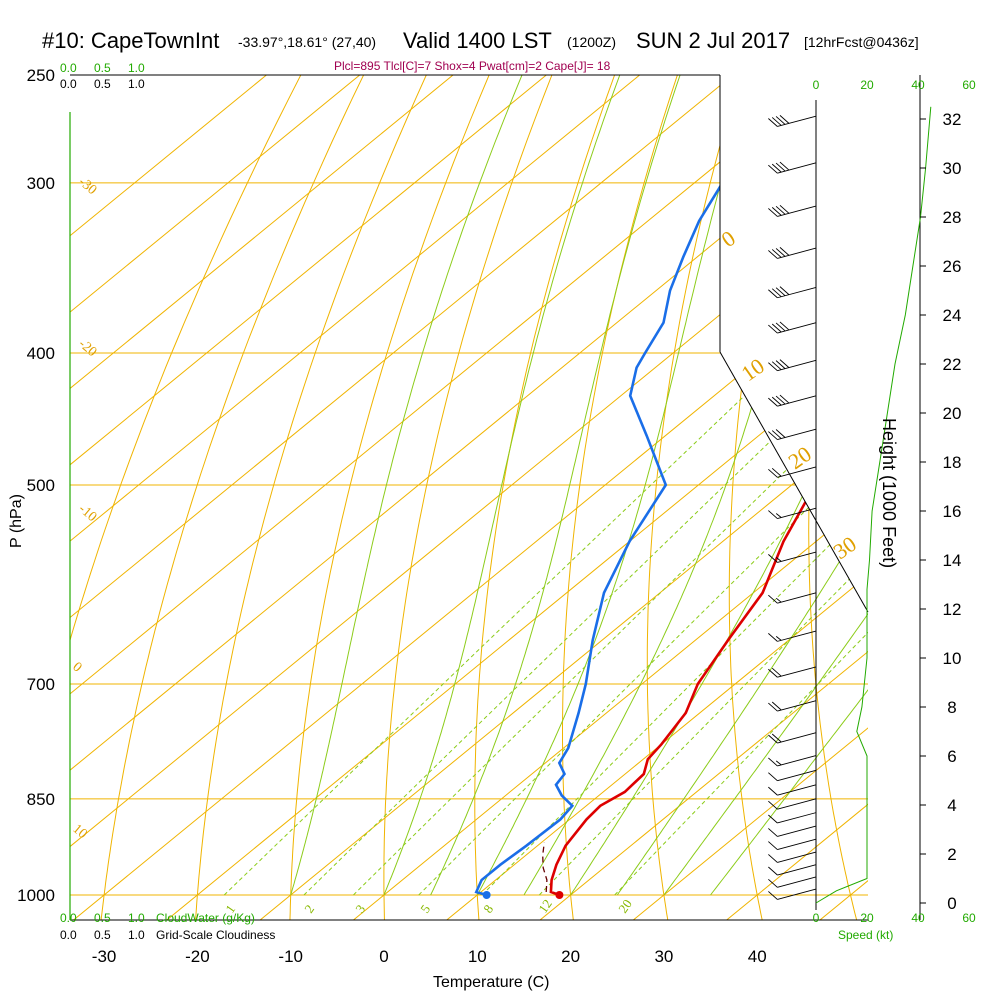  What do you see at coordinates (87, 513) in the screenshot?
I see `dry-adiabat-label-2: -10` at bounding box center [87, 513].